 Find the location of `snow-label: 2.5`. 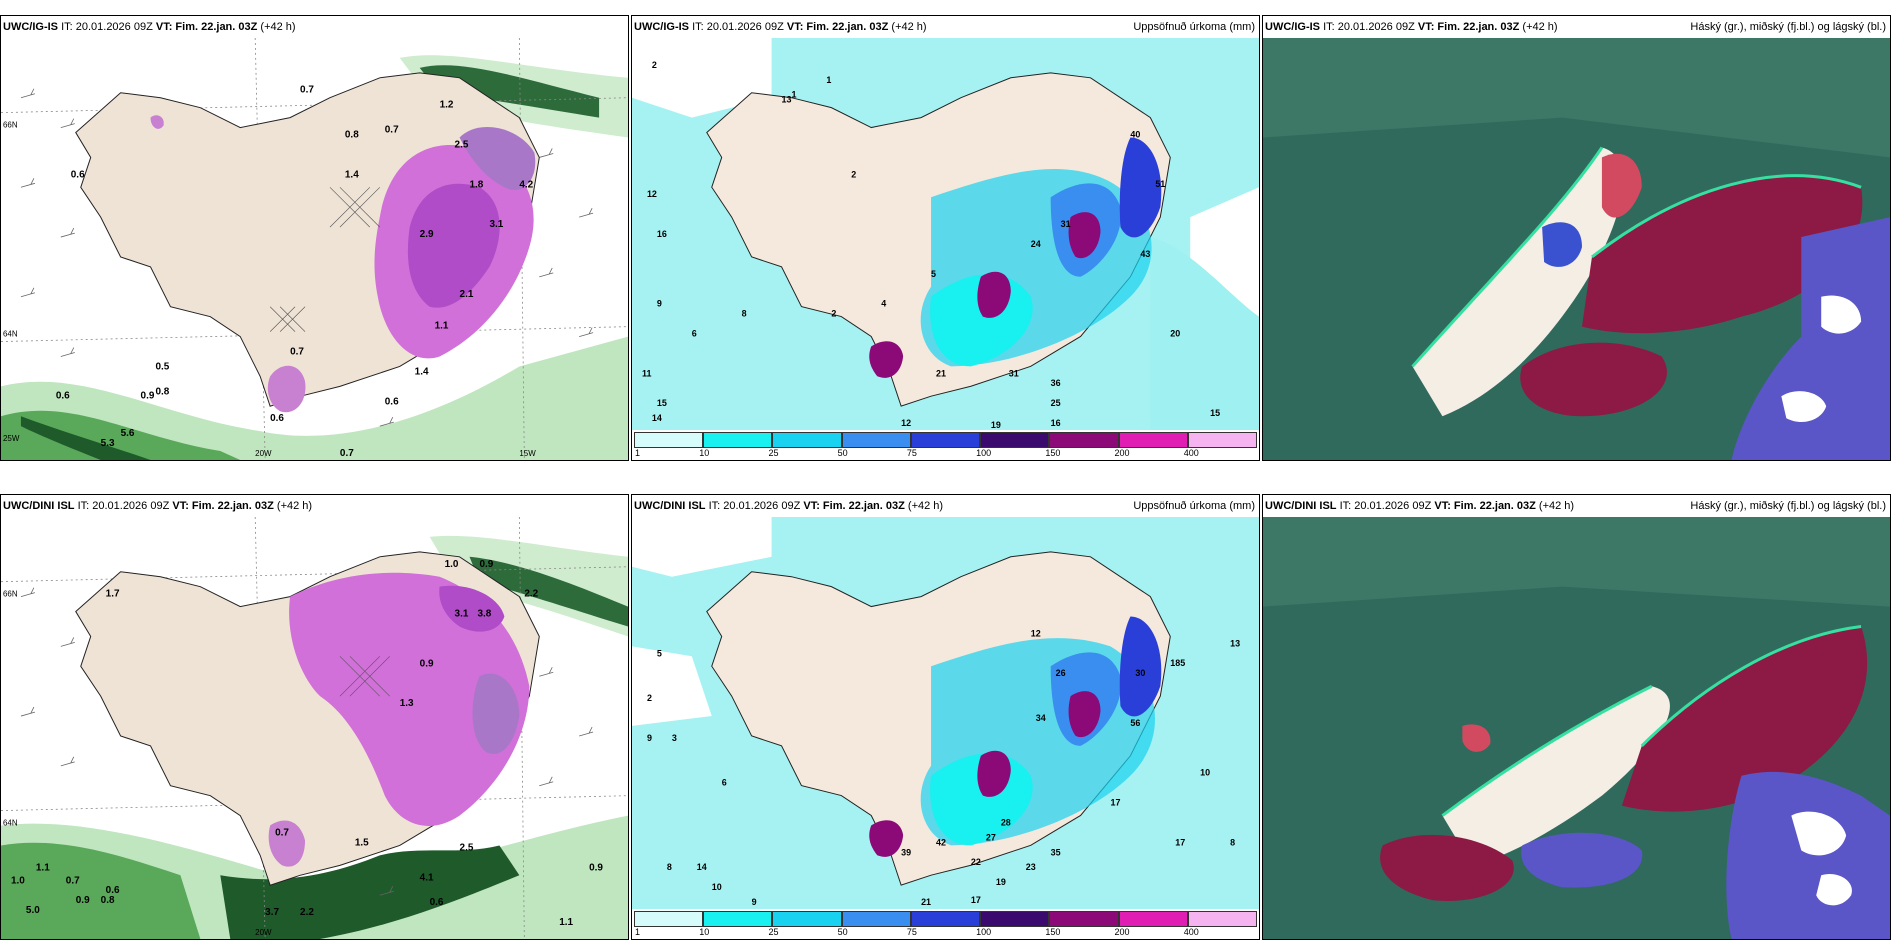

snow-label: 2.5 is located at coordinates (467, 847).